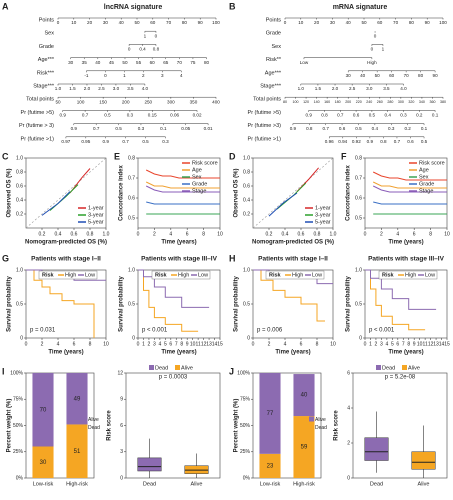 This screenshot has width=453, height=500. I want to click on value-label: 30, so click(43, 463).